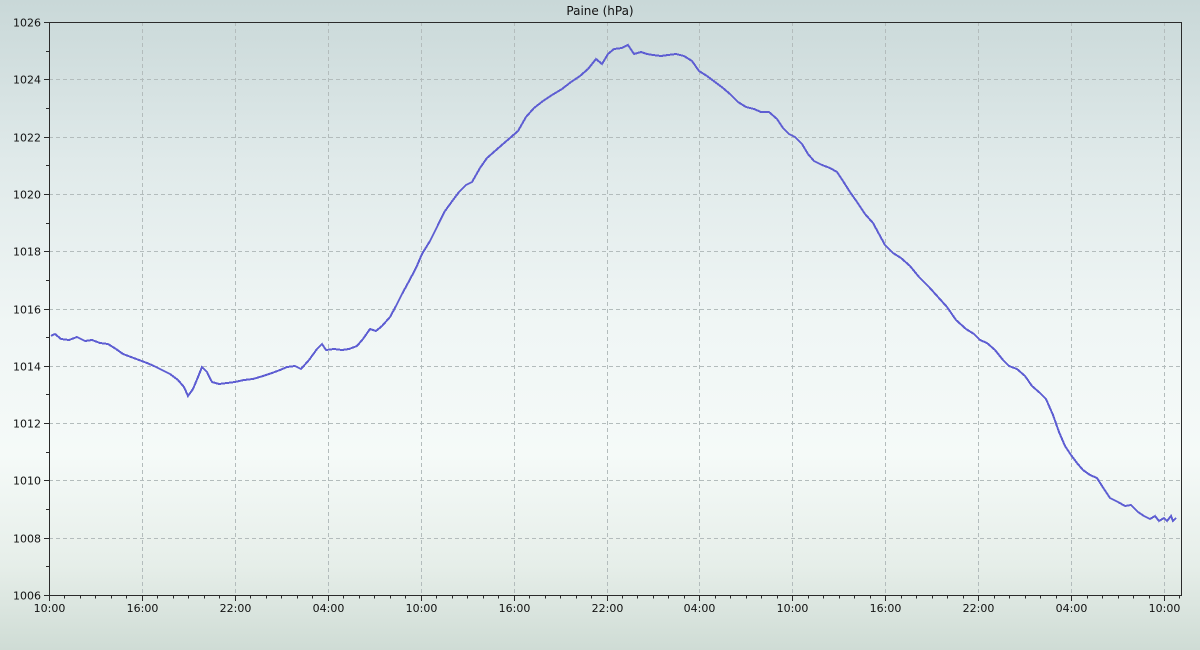 This screenshot has width=1200, height=650. I want to click on y-tick-label: 1008, so click(27, 539).